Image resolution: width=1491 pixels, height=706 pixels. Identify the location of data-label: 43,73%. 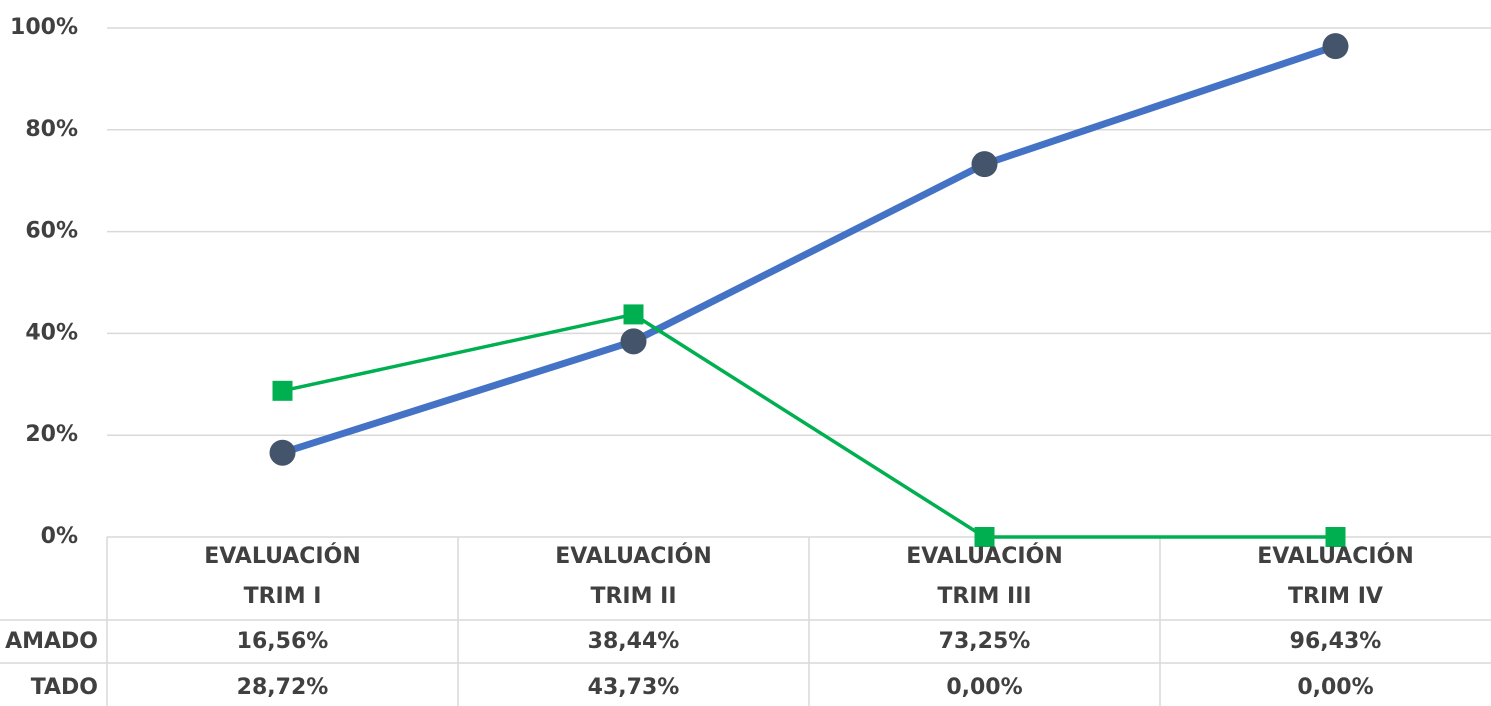
(634, 687).